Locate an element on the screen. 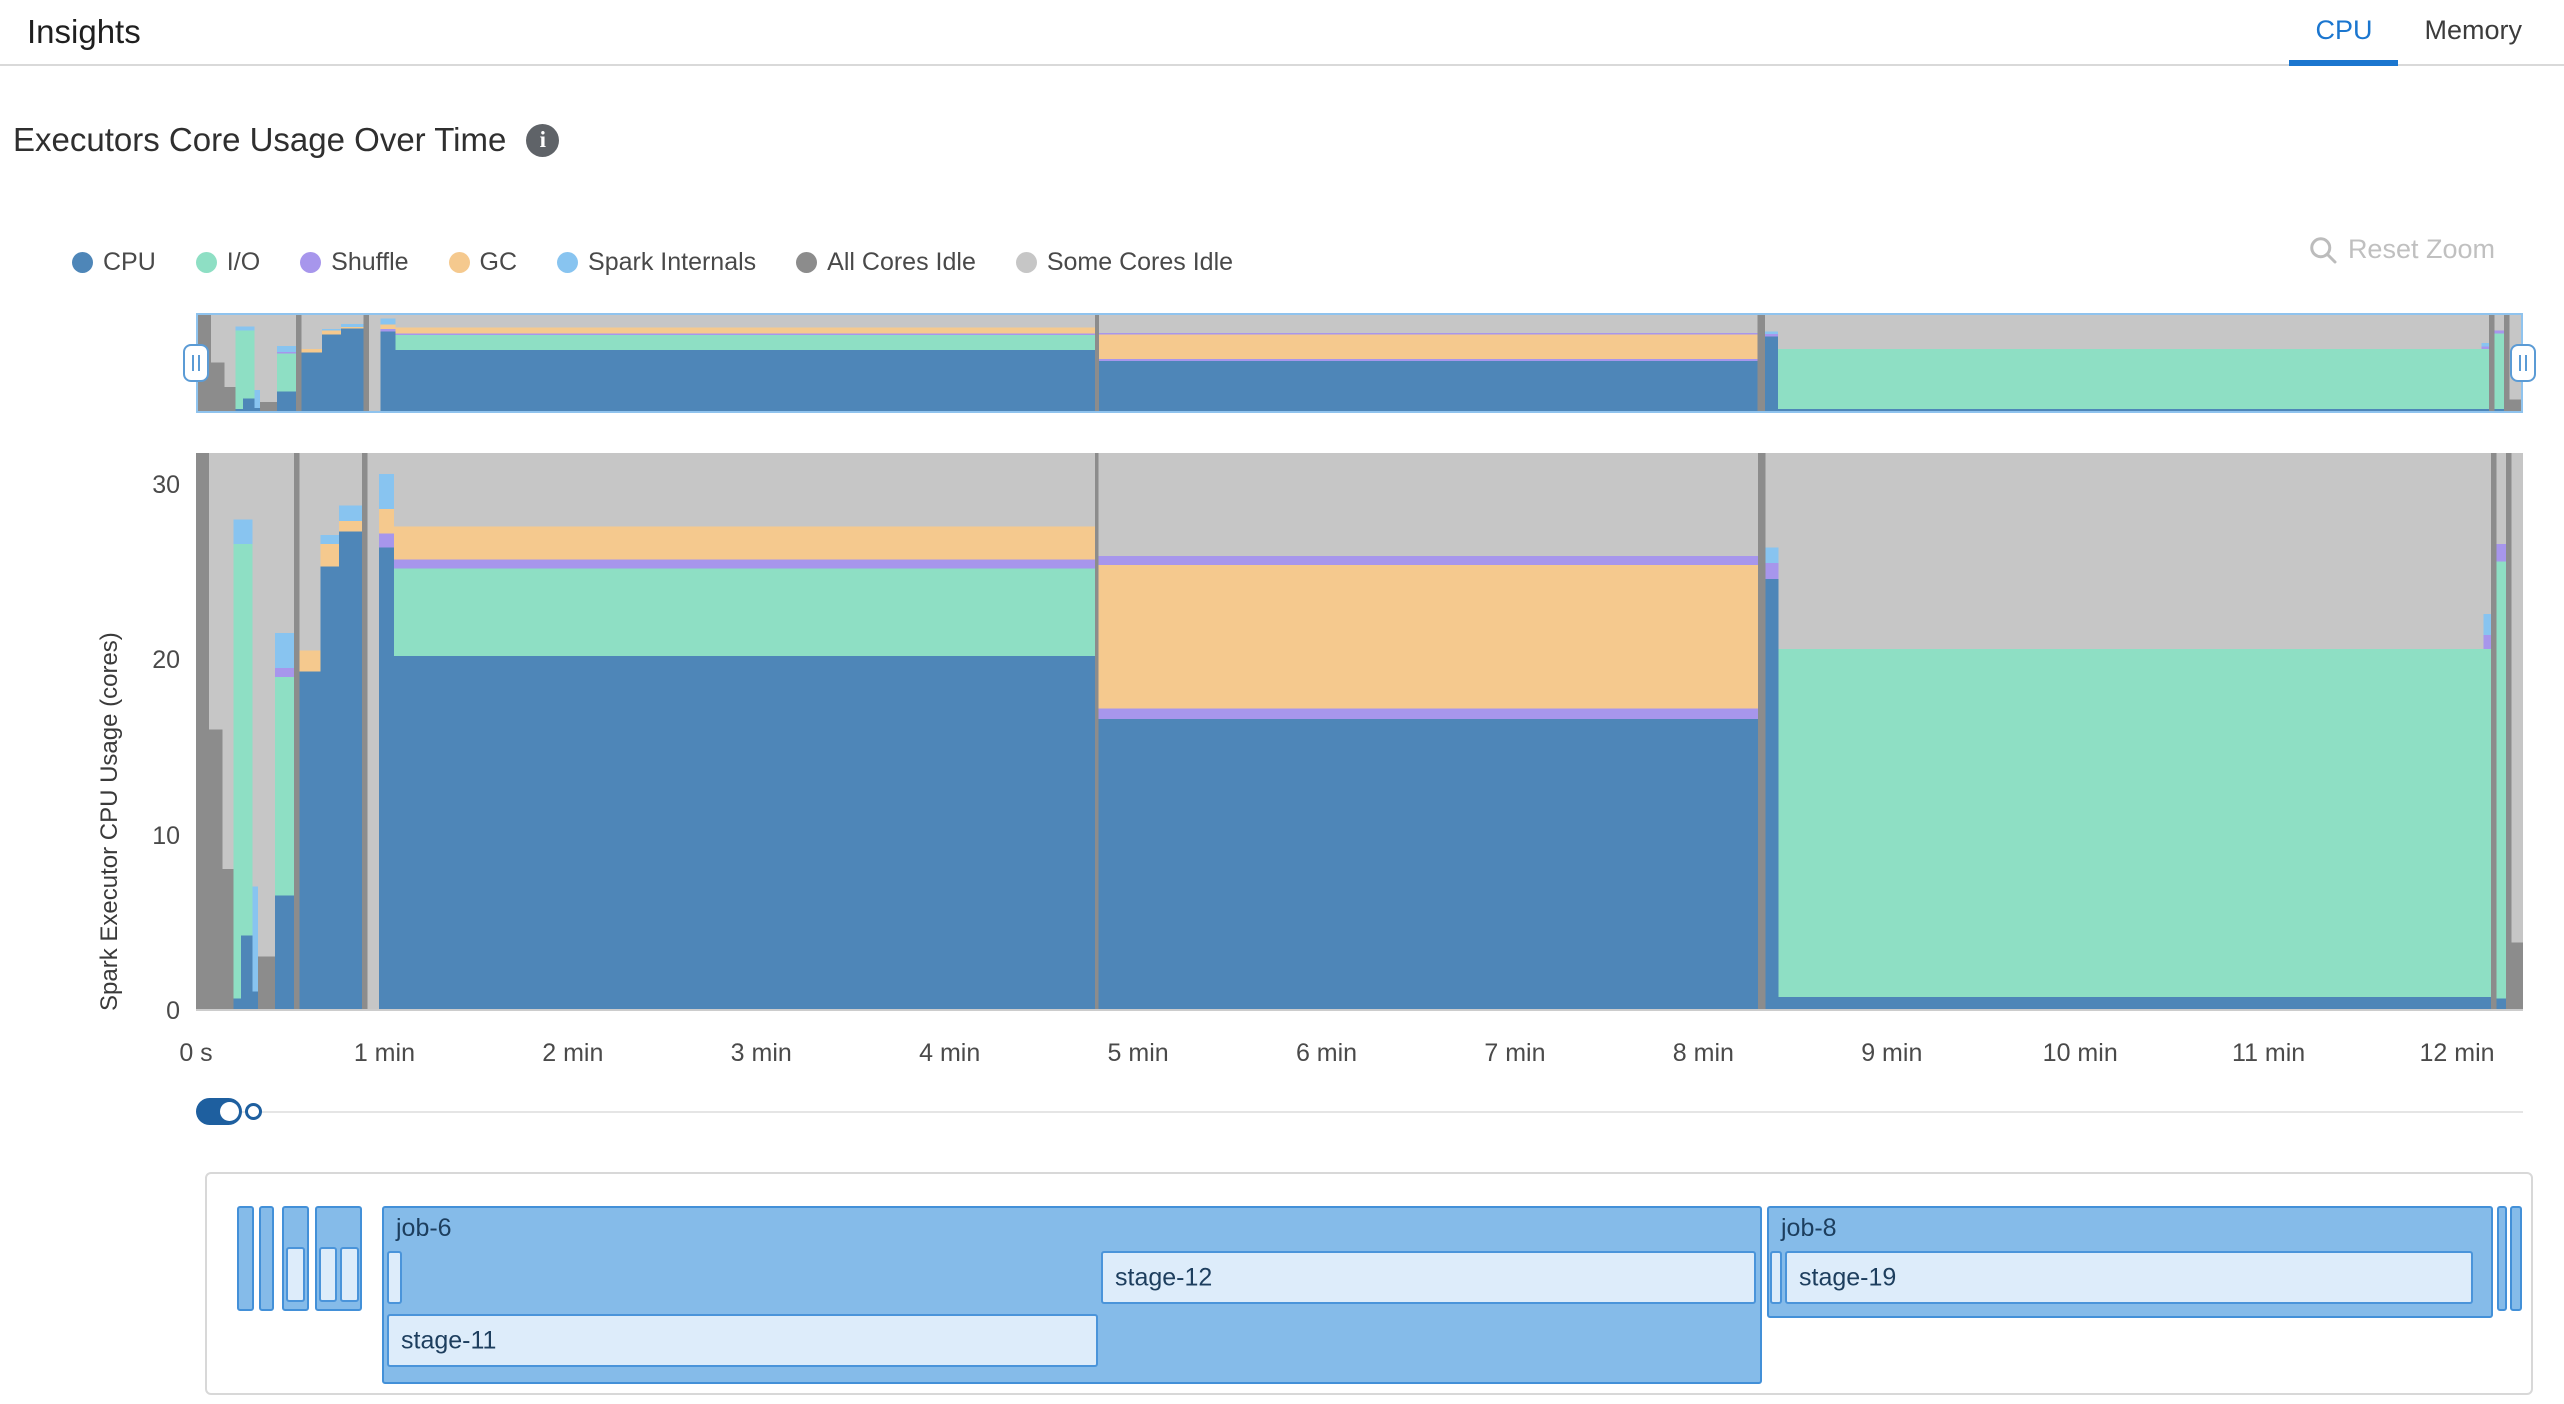 The image size is (2564, 1404). reset-zoom-label: Reset Zoom is located at coordinates (2421, 249).